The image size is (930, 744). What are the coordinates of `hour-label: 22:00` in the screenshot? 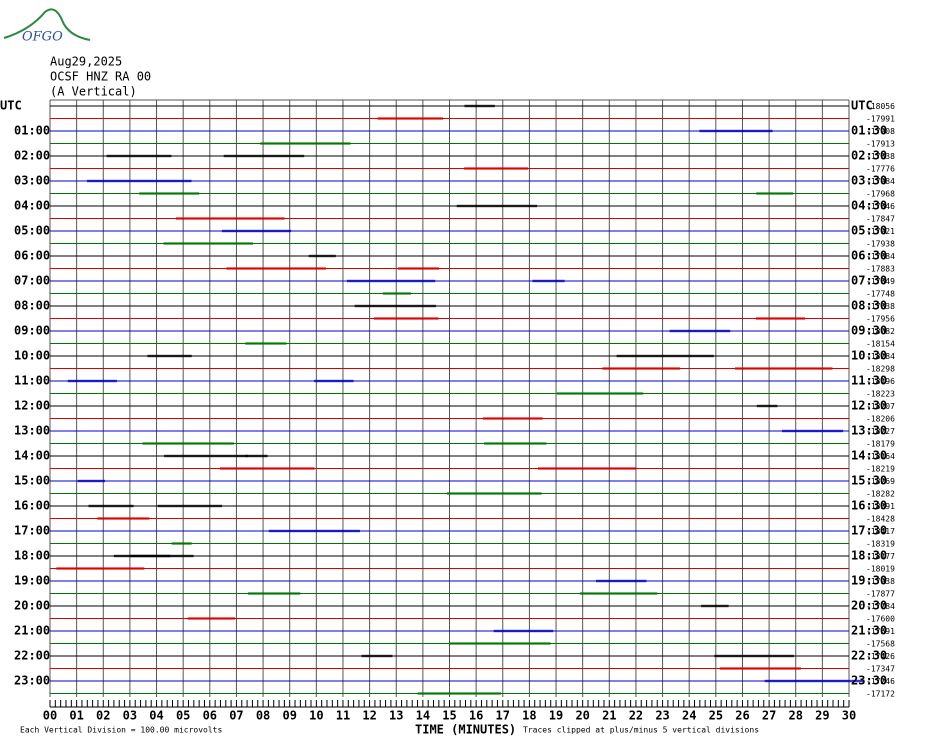 It's located at (32, 656).